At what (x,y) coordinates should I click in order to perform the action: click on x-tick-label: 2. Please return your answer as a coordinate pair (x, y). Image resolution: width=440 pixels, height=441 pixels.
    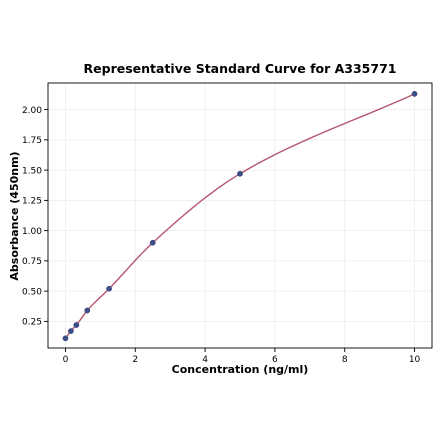
    Looking at the image, I should click on (135, 360).